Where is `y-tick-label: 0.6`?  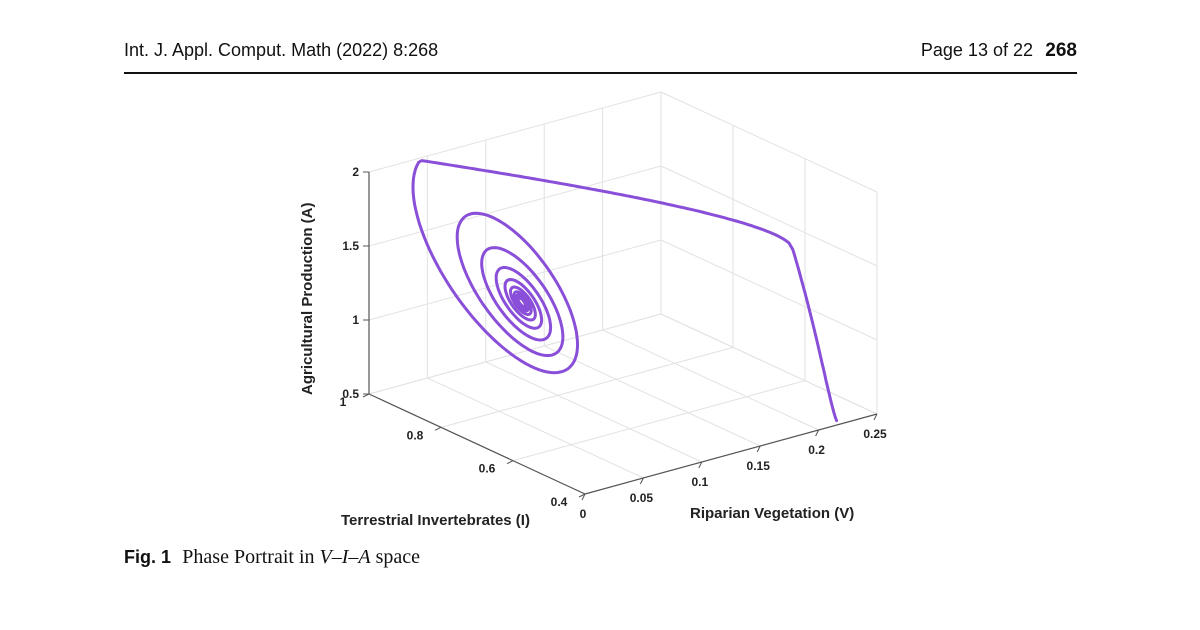
y-tick-label: 0.6 is located at coordinates (487, 469).